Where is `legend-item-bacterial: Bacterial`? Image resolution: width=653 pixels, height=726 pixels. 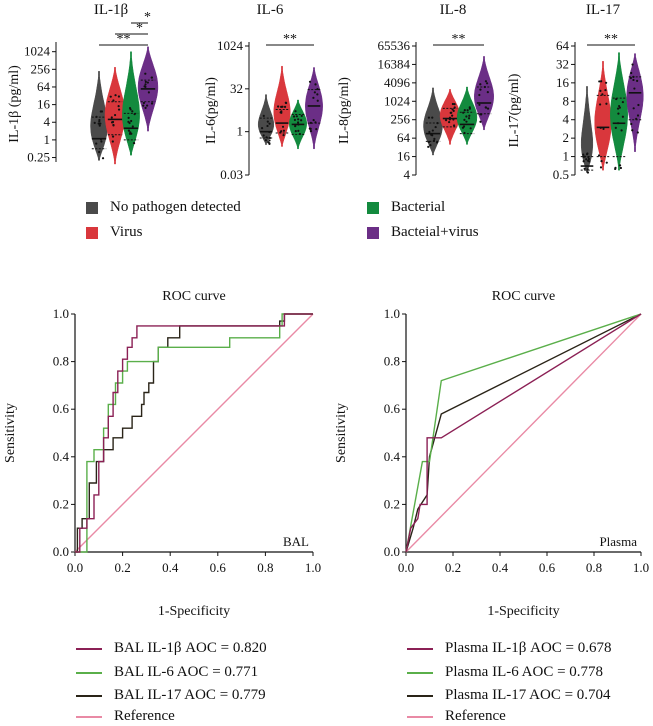
legend-item-bacterial: Bacterial is located at coordinates (406, 207).